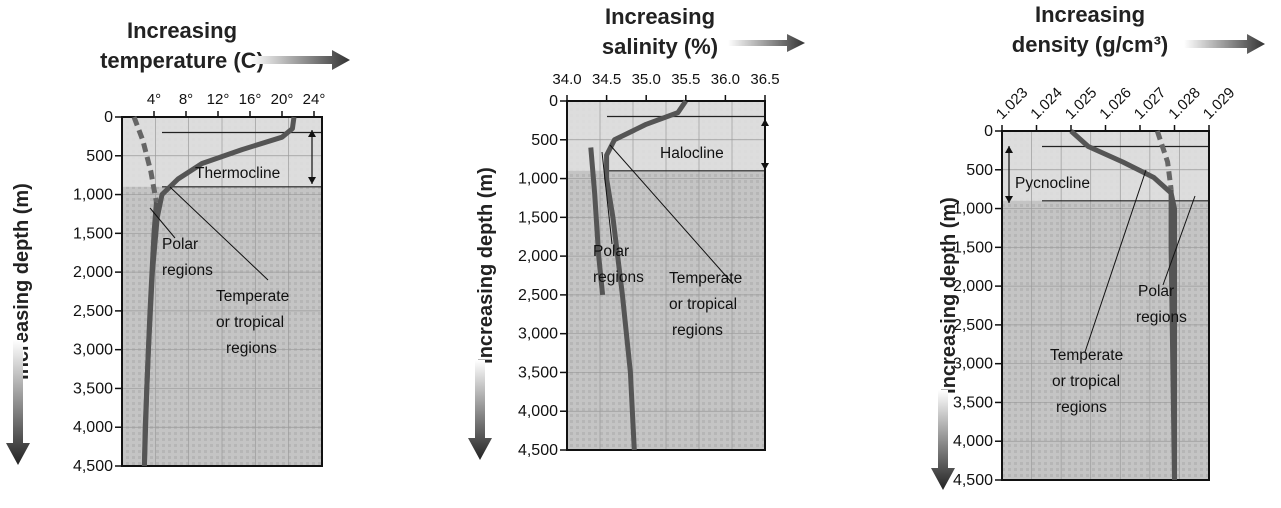 This screenshot has width=1281, height=508. What do you see at coordinates (1219, 103) in the screenshot?
I see `x-tick-label: 1.029` at bounding box center [1219, 103].